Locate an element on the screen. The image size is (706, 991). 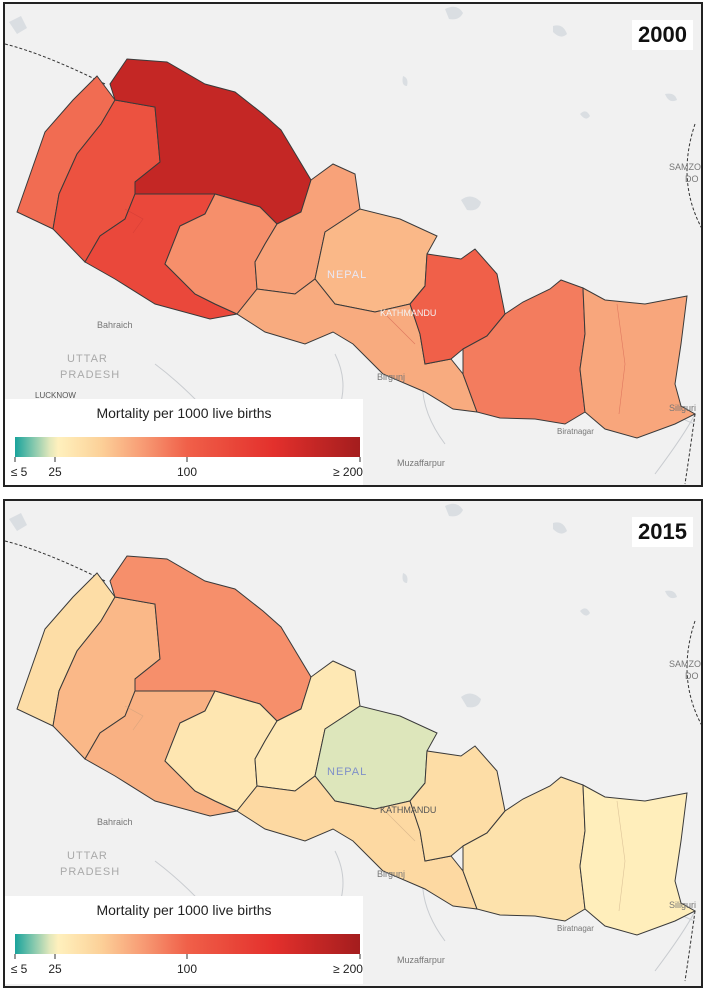
year-label: 2015 is located at coordinates (662, 532).